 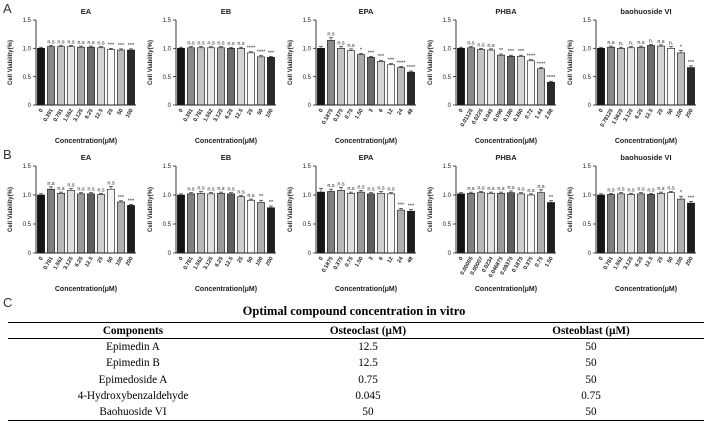 I want to click on x-tick-label: 6.25, so click(x=89, y=114).